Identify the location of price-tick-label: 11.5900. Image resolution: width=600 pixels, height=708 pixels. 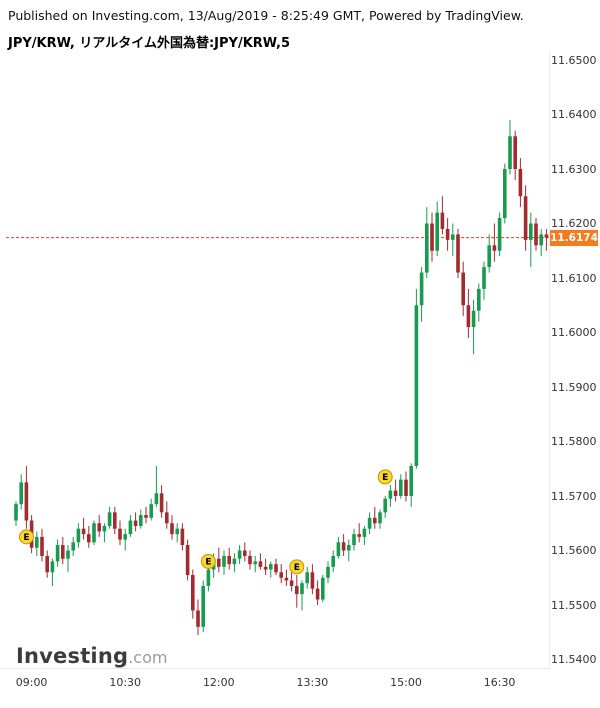
(574, 387).